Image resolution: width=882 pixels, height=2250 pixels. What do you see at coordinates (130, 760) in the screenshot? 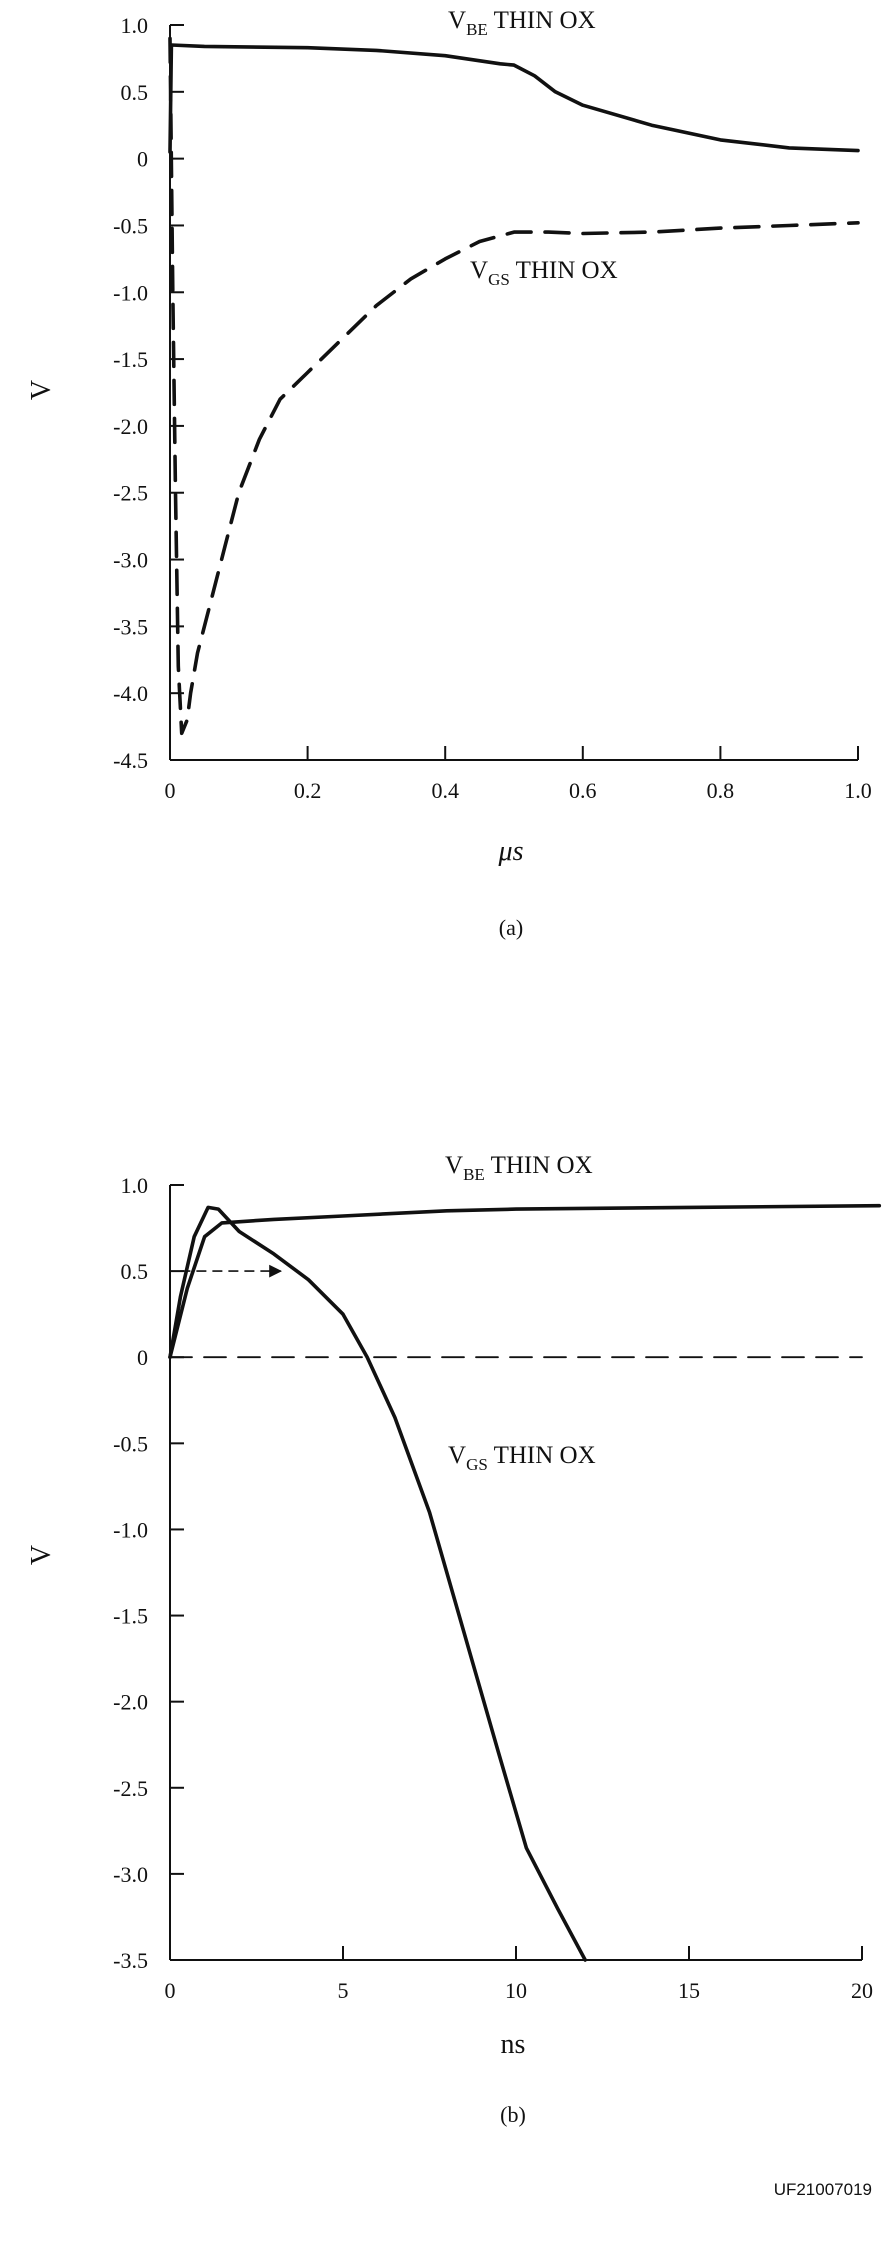
I see `y-tick-label: -4.5` at bounding box center [130, 760].